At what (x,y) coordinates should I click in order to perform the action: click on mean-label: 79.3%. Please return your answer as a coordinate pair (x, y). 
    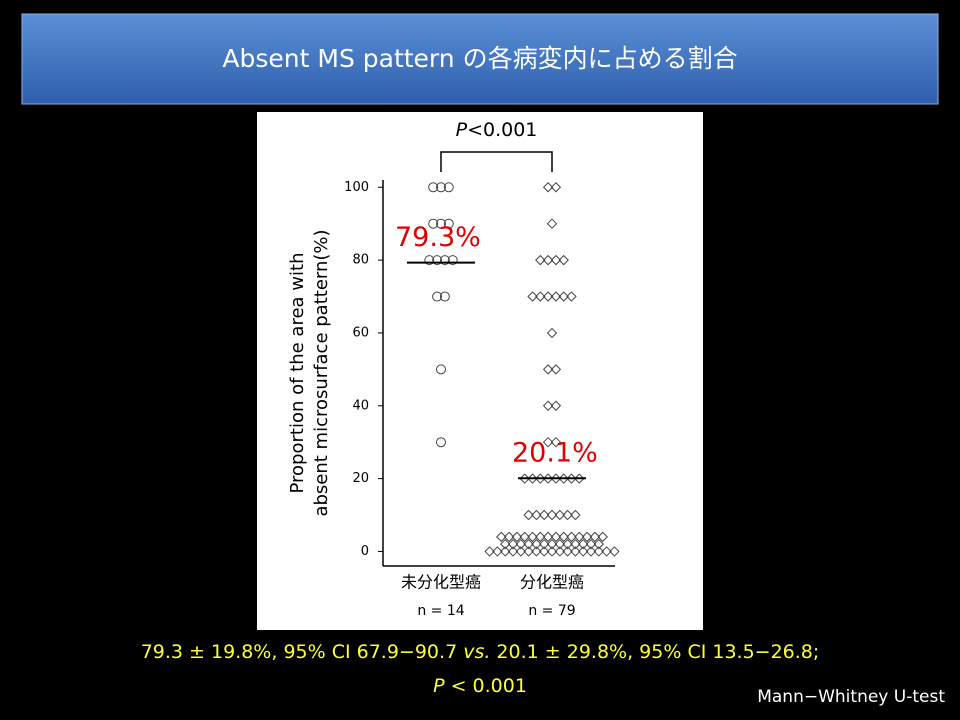
    Looking at the image, I should click on (438, 237).